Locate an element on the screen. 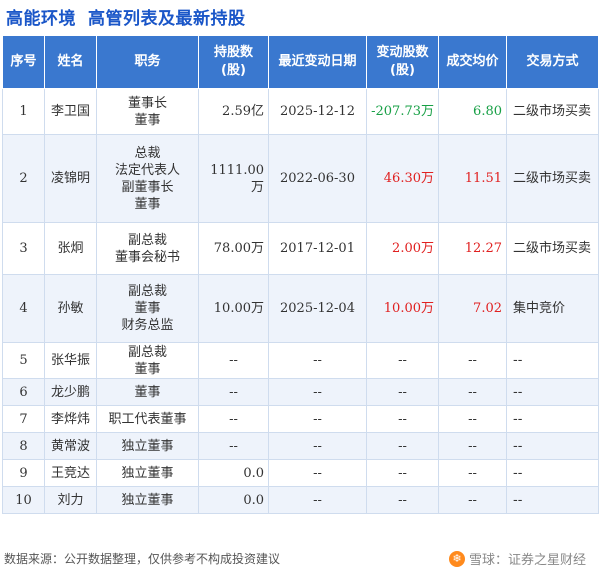 This screenshot has height=570, width=600. cell-shares: 0.0 is located at coordinates (233, 500).